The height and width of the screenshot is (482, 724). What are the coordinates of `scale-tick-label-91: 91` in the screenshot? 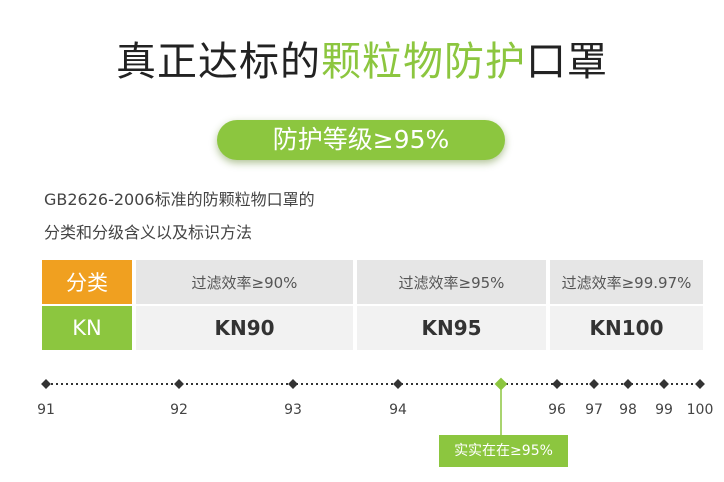 It's located at (46, 410).